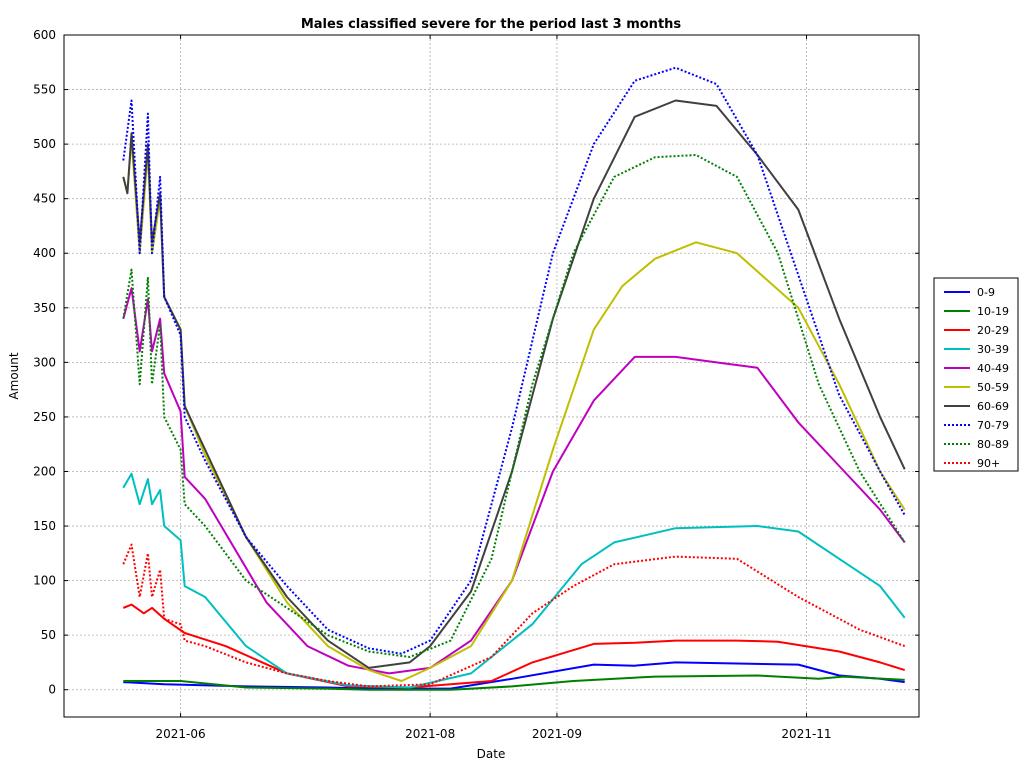 The height and width of the screenshot is (768, 1024). What do you see at coordinates (181, 734) in the screenshot?
I see `x-tick-label: 2021-06` at bounding box center [181, 734].